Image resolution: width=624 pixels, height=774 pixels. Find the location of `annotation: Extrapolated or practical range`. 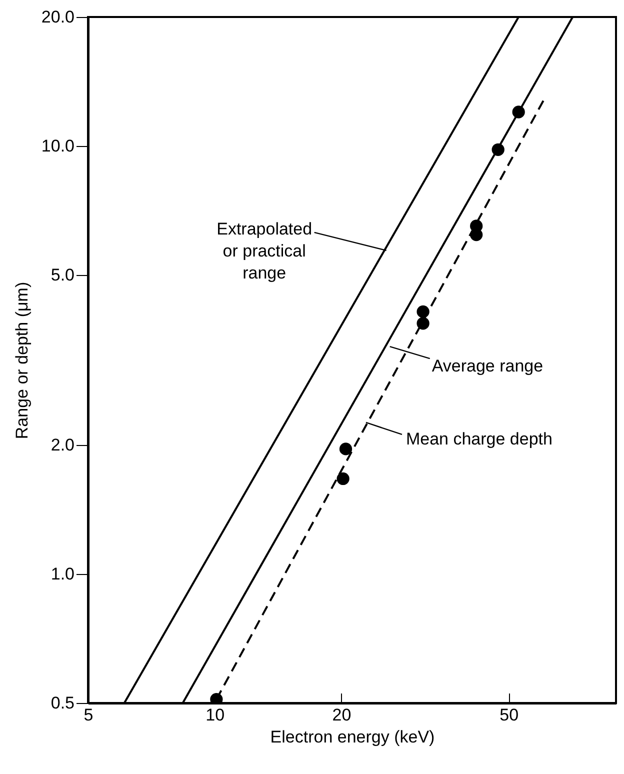

annotation: Extrapolated or practical range is located at coordinates (264, 250).